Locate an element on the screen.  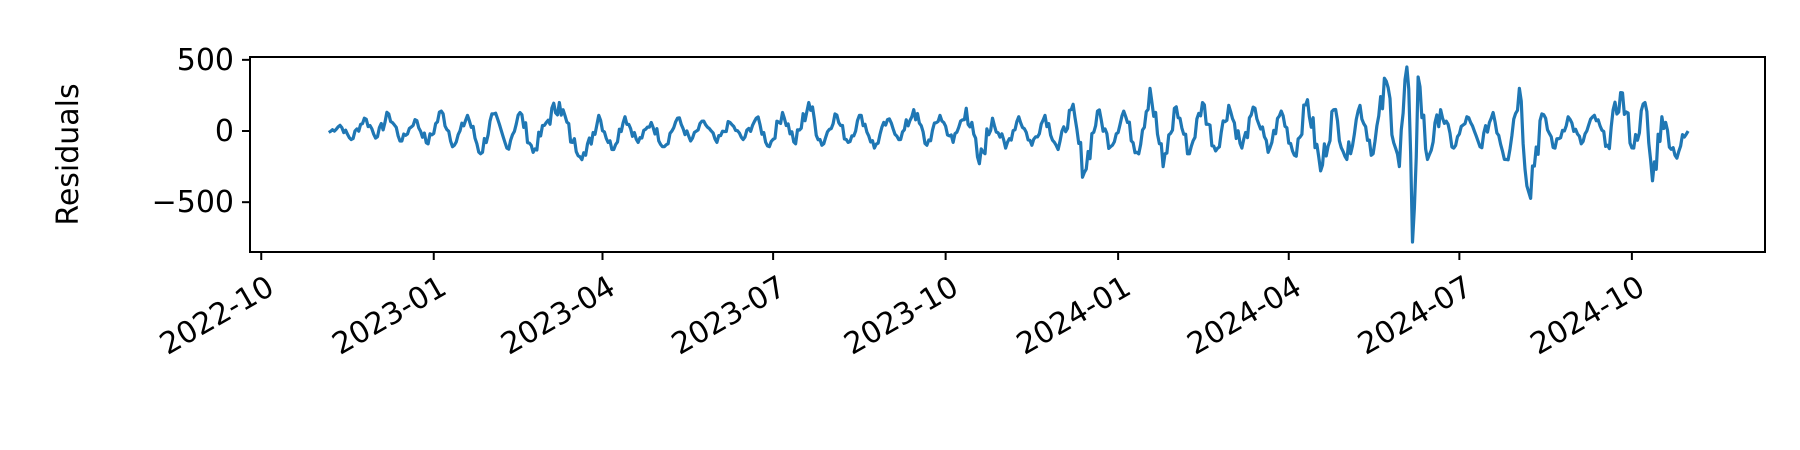
x-tick-label: 2024-04 is located at coordinates (1244, 315).